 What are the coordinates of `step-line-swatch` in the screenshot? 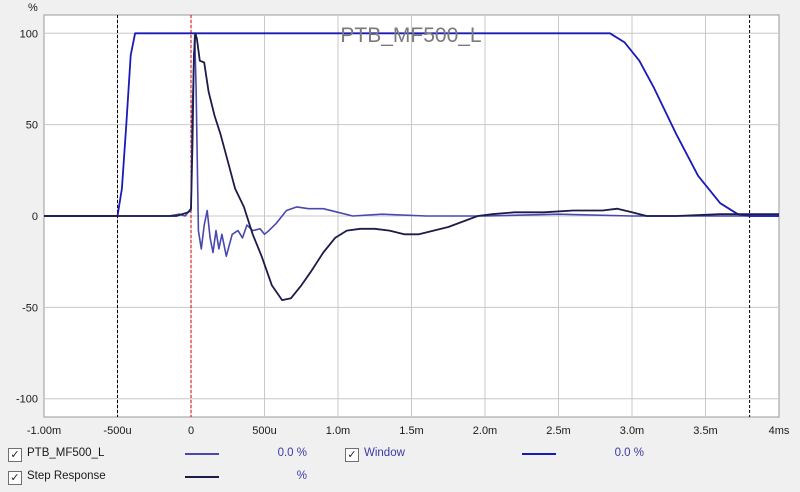 It's located at (202, 477).